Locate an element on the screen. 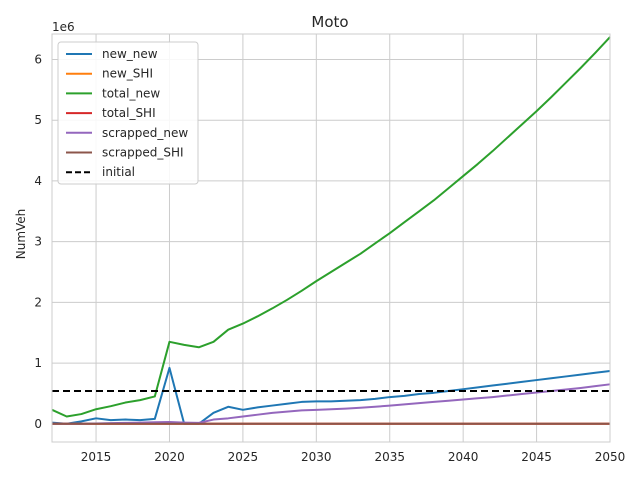  y-tick-label: 0 is located at coordinates (38, 424).